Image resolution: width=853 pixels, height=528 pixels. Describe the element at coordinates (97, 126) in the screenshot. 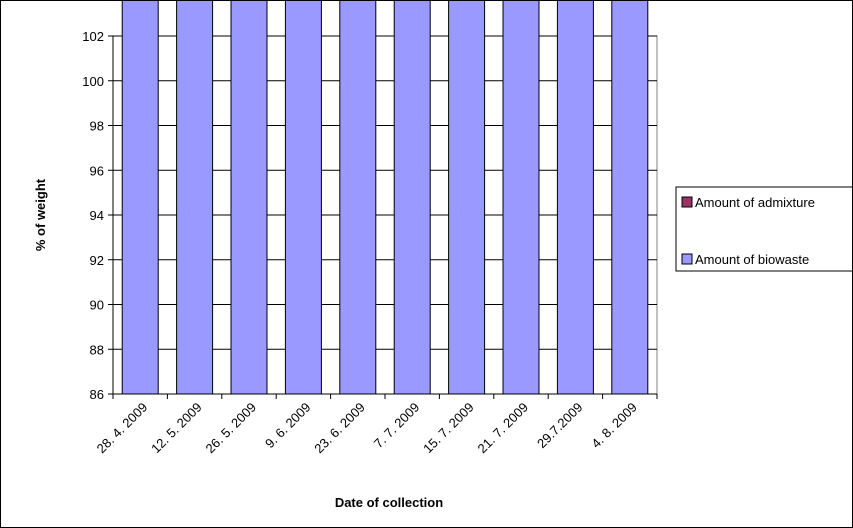

I see `y-tick-label: 98` at that location.